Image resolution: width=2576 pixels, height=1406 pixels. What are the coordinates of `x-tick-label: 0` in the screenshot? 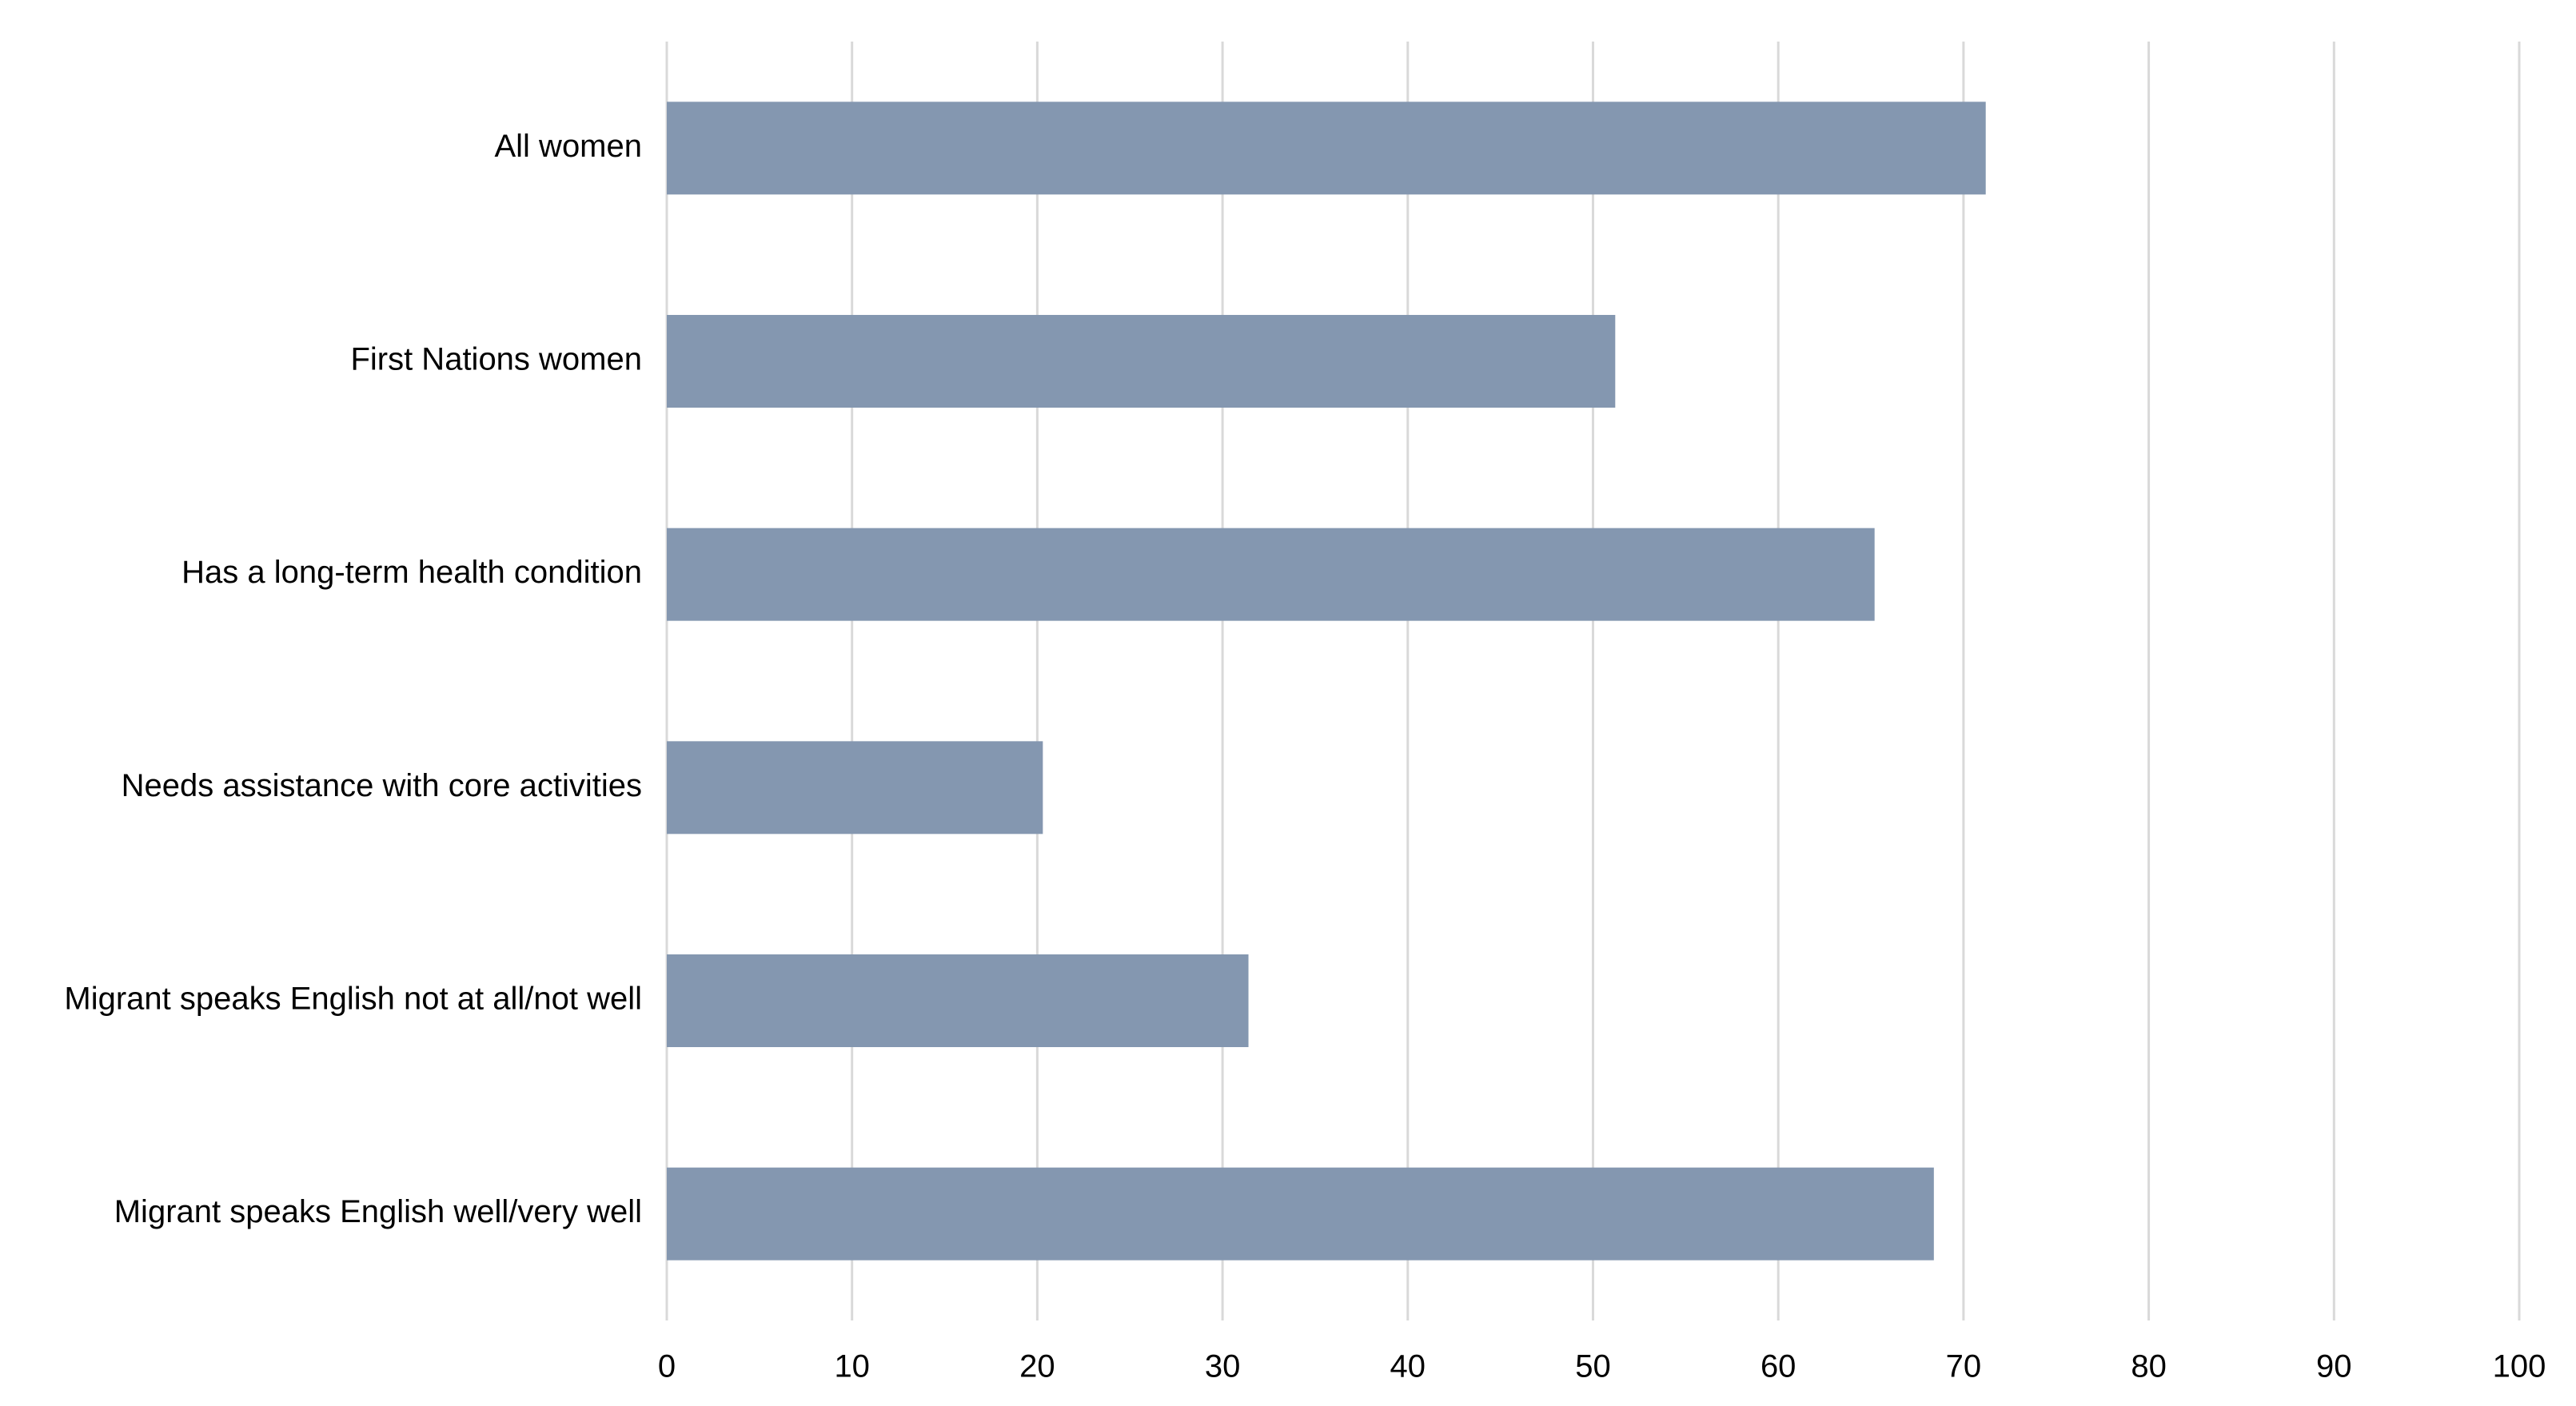 It's located at (667, 1366).